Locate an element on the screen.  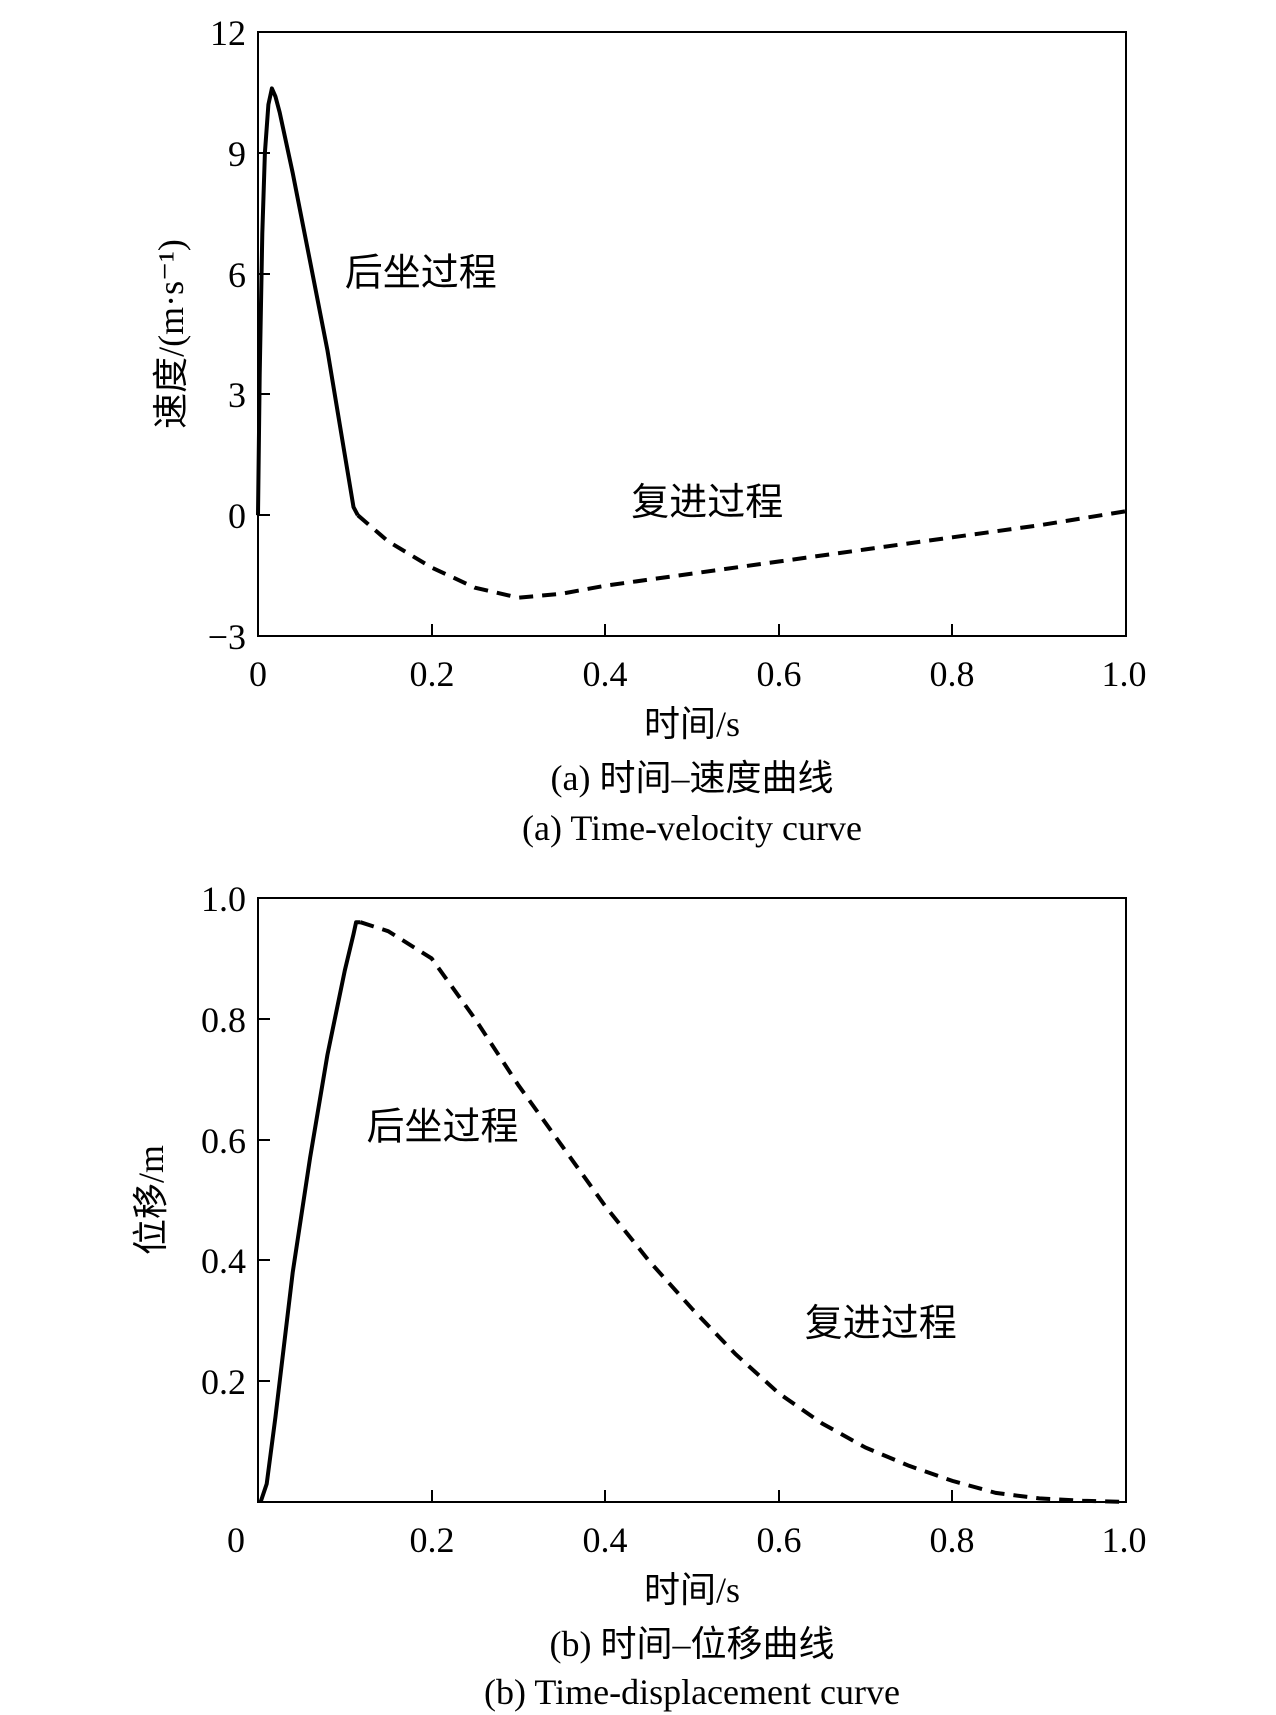
displacement-y-tick-label: 0.6 is located at coordinates (223, 1141).